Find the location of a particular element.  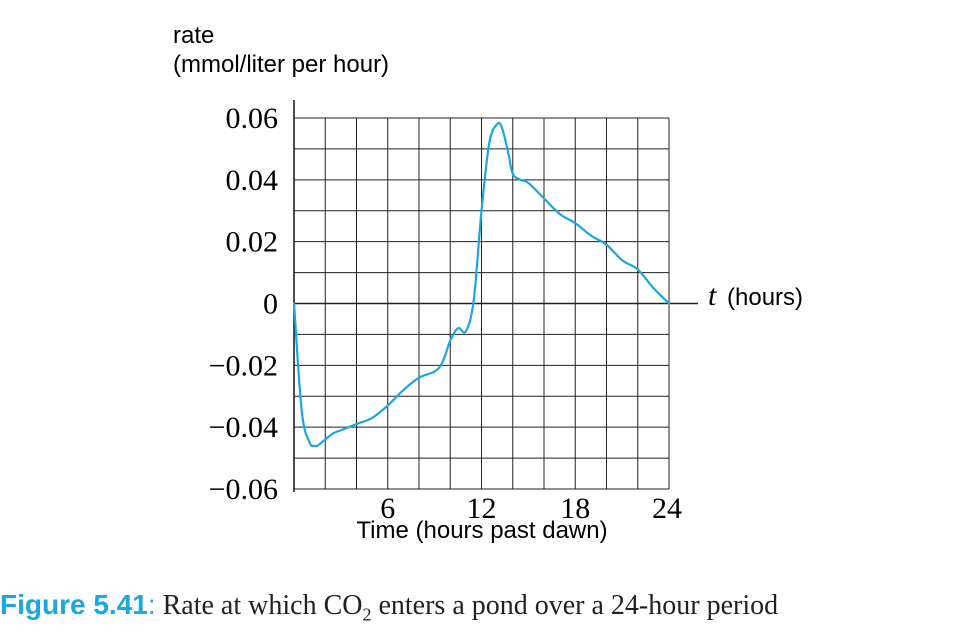

x-tick-label: 24 is located at coordinates (667, 508).